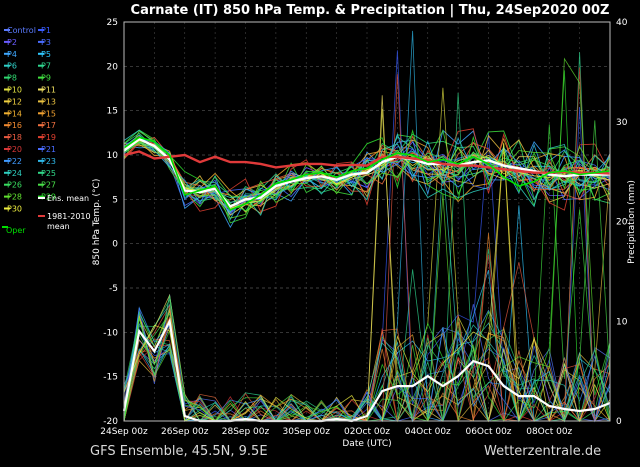  Describe the element at coordinates (46, 30) in the screenshot. I see `legend-label: P1` at that location.